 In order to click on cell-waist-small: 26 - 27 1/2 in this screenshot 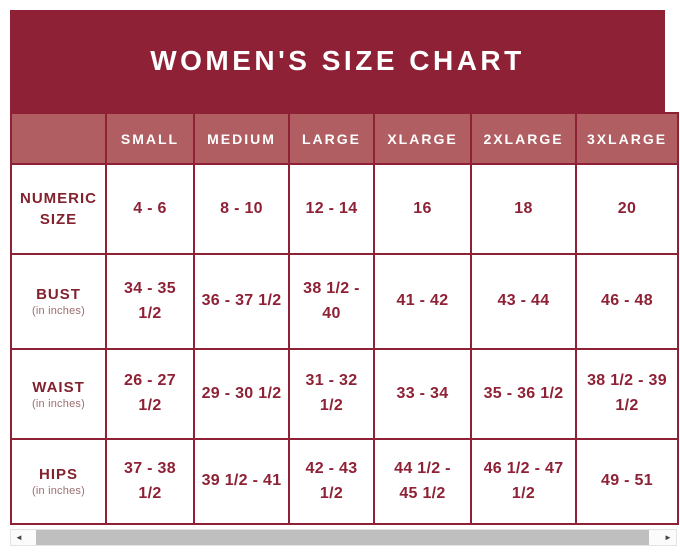, I will do `click(150, 394)`.